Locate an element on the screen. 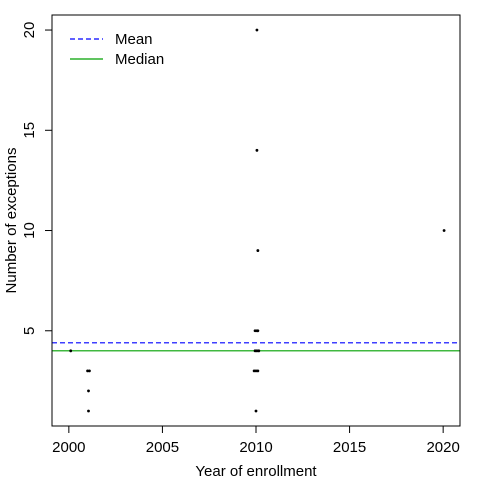  x-tick-label: 2020 is located at coordinates (442, 447).